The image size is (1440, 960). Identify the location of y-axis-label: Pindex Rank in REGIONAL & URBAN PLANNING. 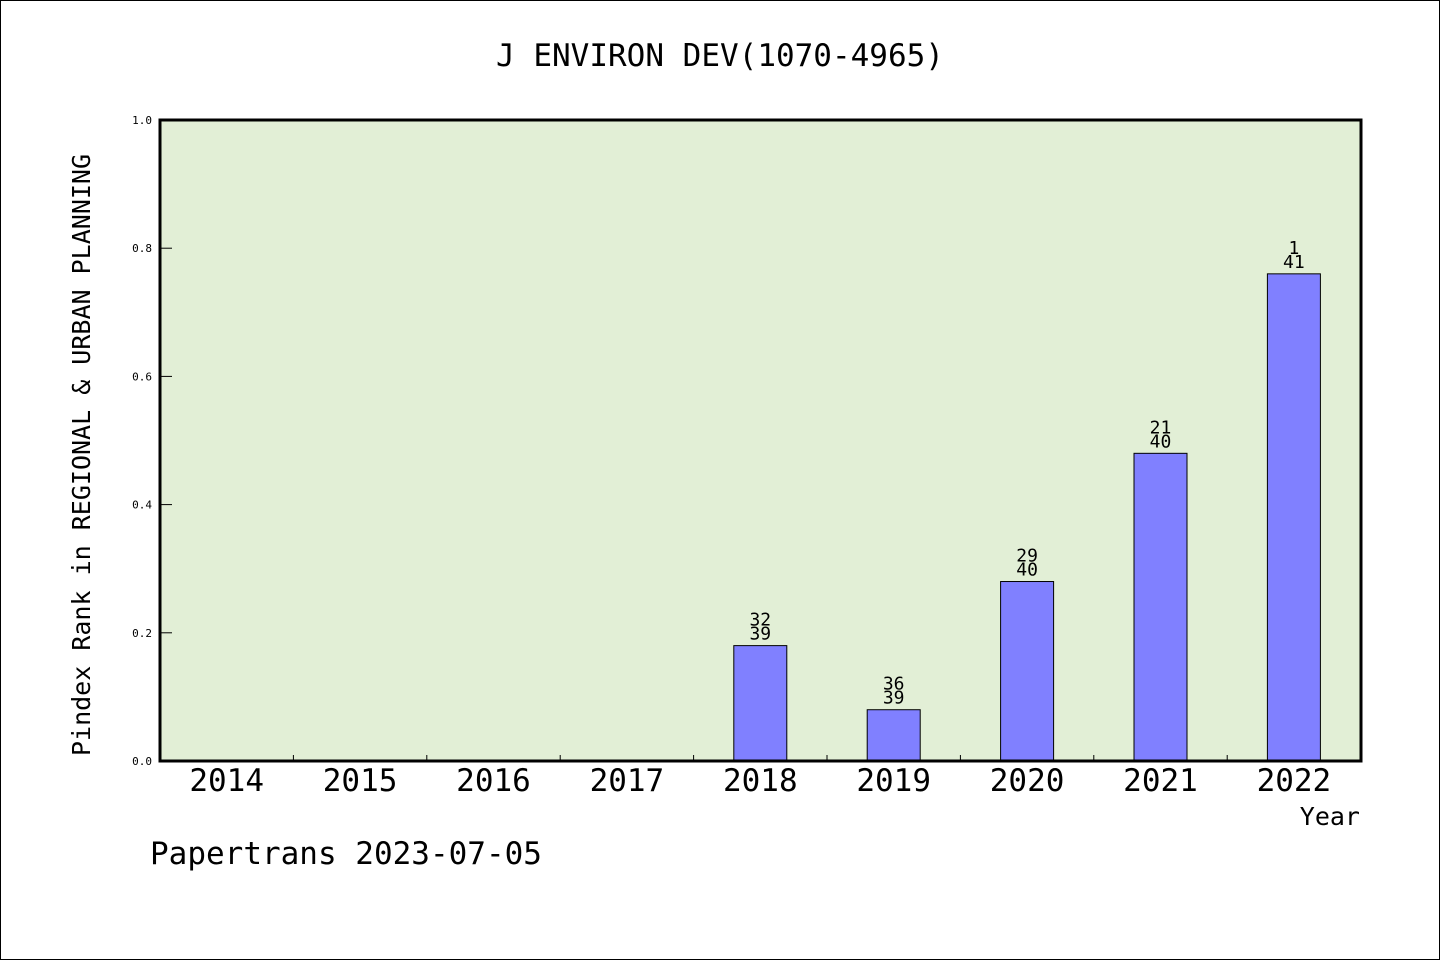
(81, 455).